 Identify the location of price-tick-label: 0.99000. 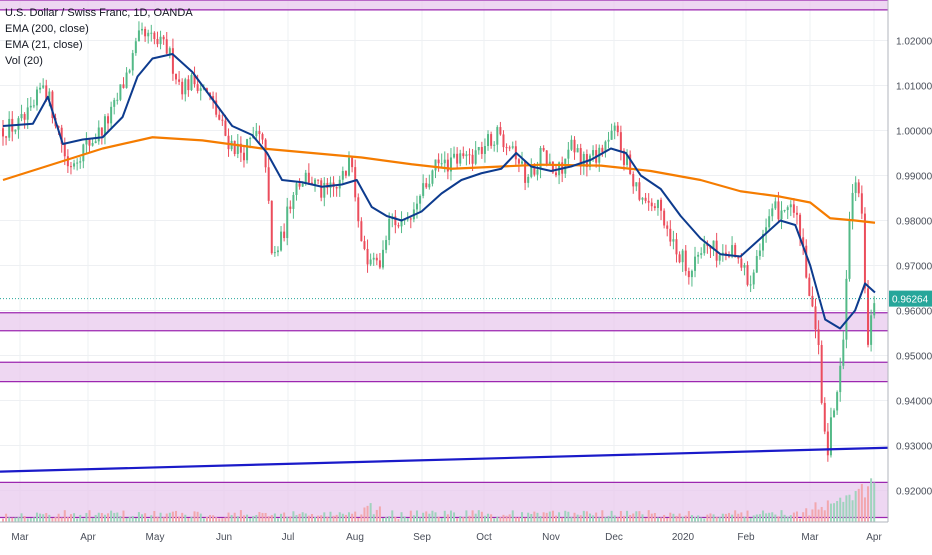
(914, 177).